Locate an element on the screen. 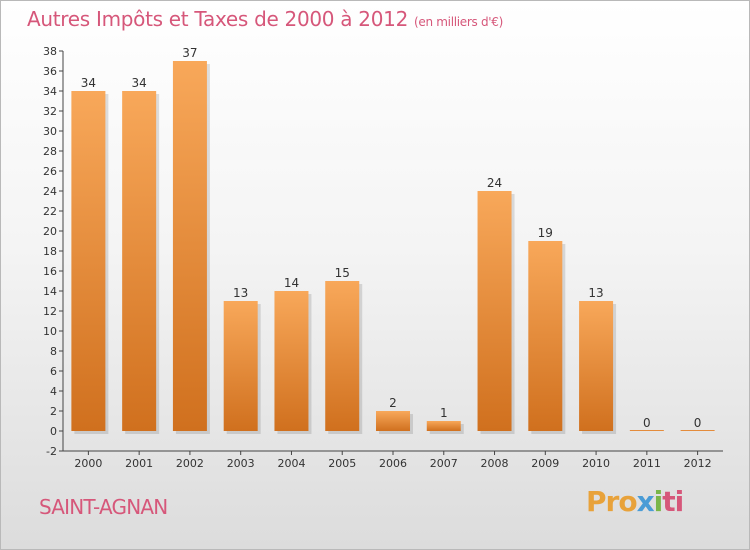  y-tick-label: 18 is located at coordinates (50, 251).